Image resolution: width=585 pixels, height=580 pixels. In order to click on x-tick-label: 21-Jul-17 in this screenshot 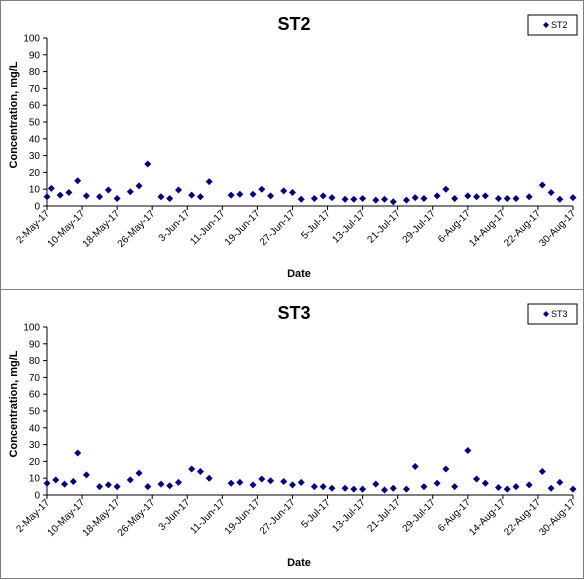, I will do `click(385, 227)`.